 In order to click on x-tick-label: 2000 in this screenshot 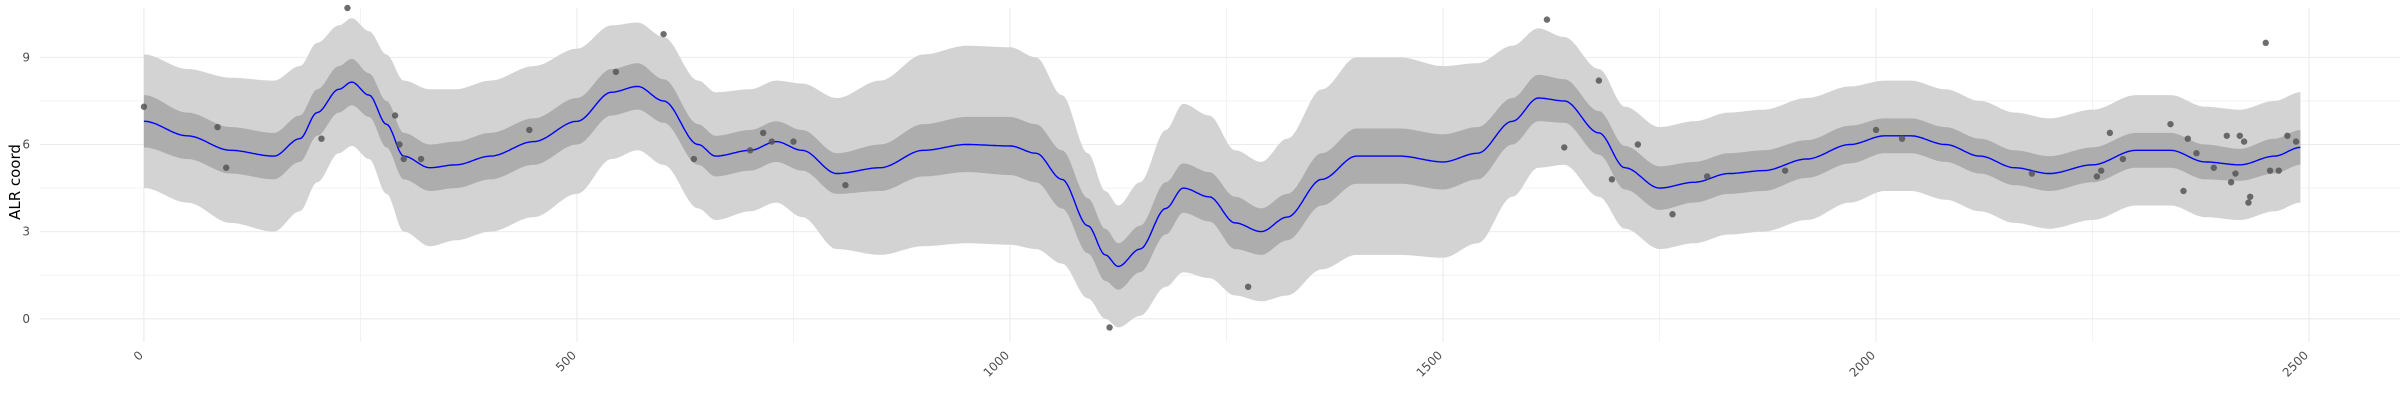, I will do `click(1862, 363)`.